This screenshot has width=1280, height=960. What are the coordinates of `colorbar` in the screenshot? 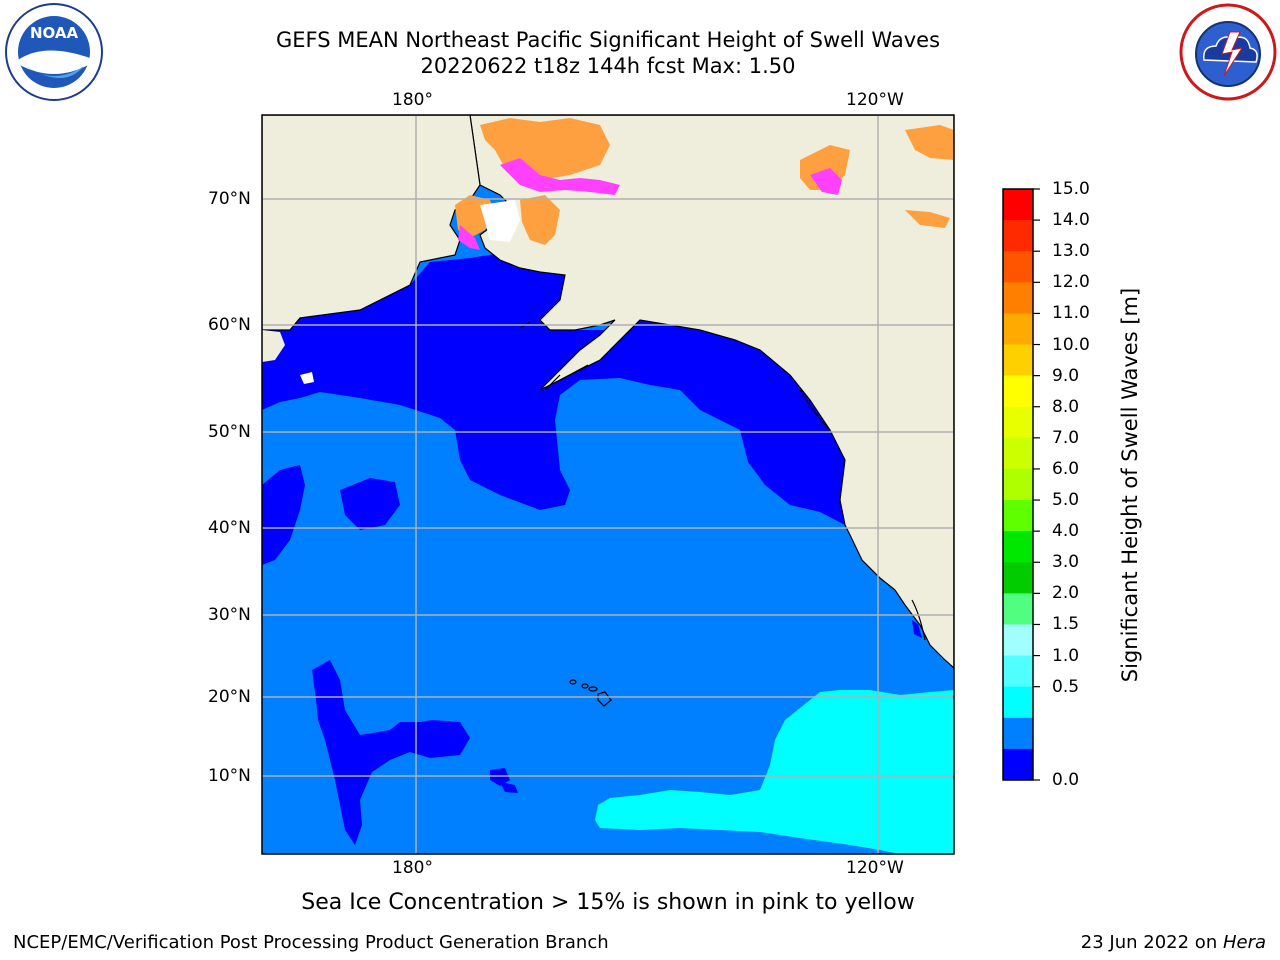 It's located at (1021, 484).